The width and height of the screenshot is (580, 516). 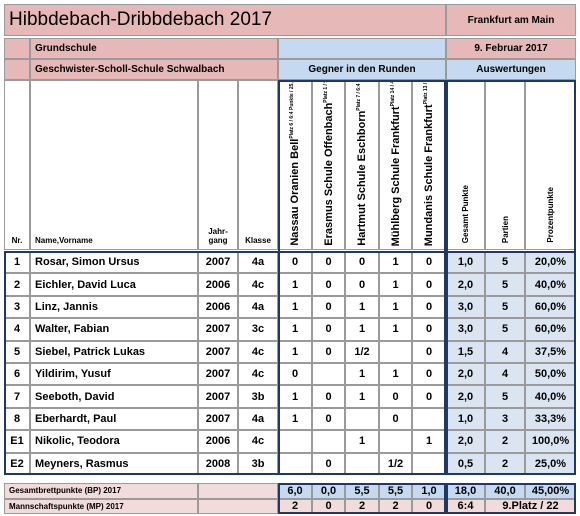 I want to click on col-class: Klasse, so click(x=258, y=165).